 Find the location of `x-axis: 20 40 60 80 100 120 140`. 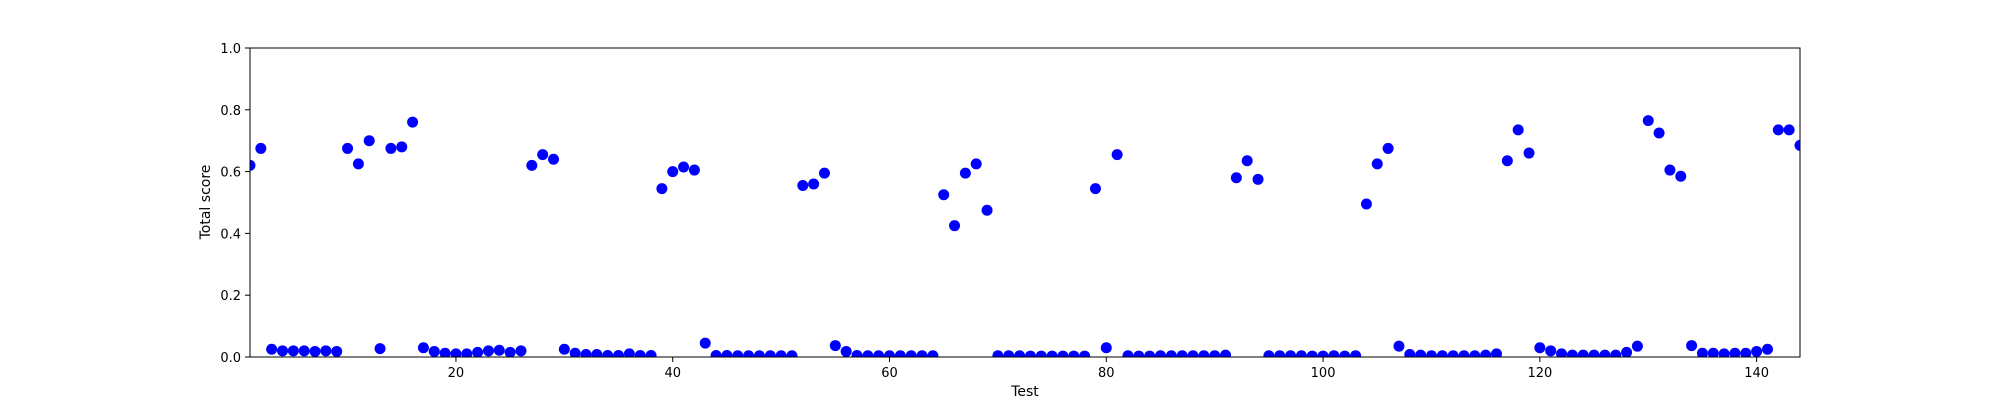

x-axis: 20 40 60 80 100 120 140 is located at coordinates (1108, 369).